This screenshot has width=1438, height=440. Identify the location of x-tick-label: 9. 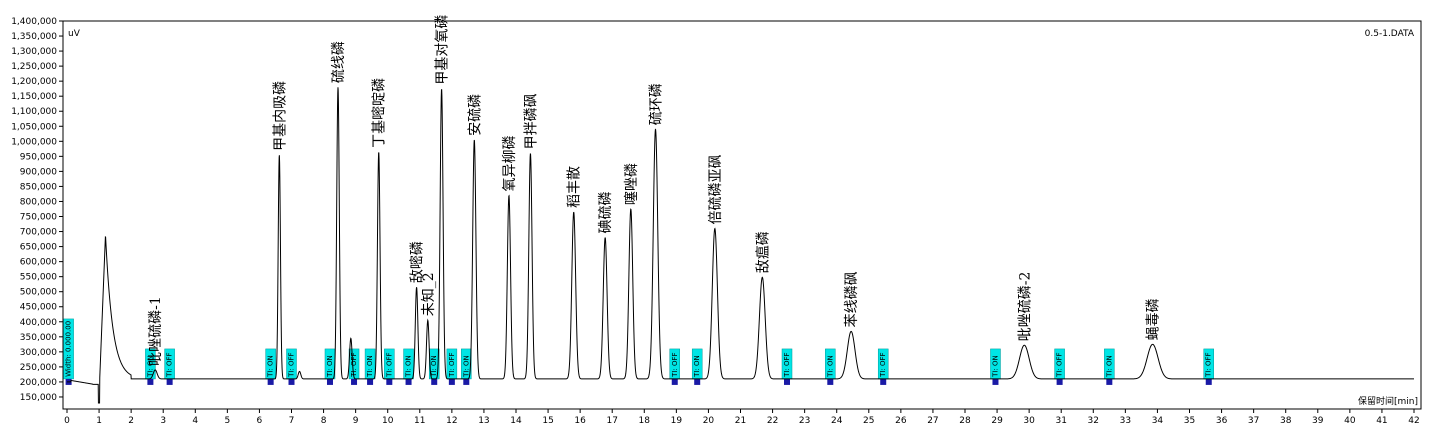
(356, 421).